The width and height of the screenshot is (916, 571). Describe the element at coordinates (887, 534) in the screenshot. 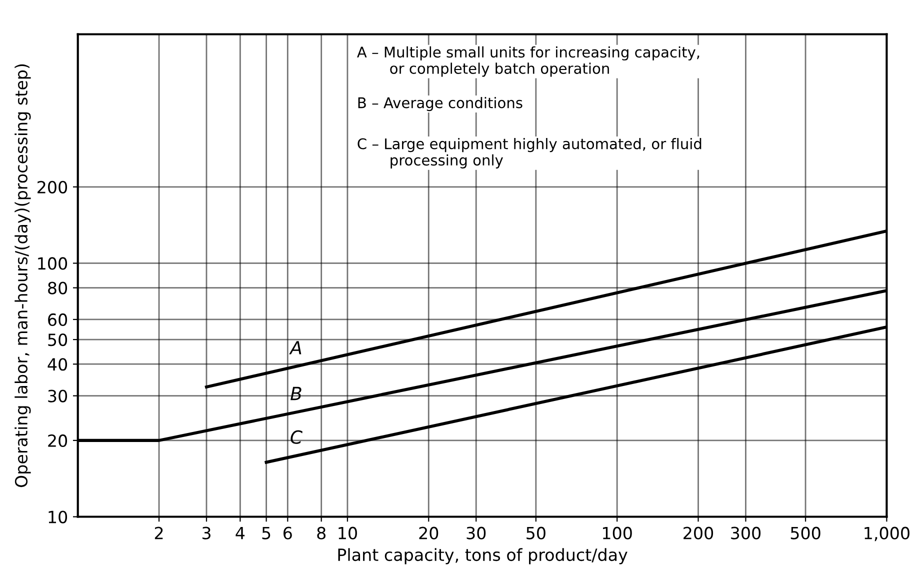

I see `x-tick-label: 1,000` at that location.